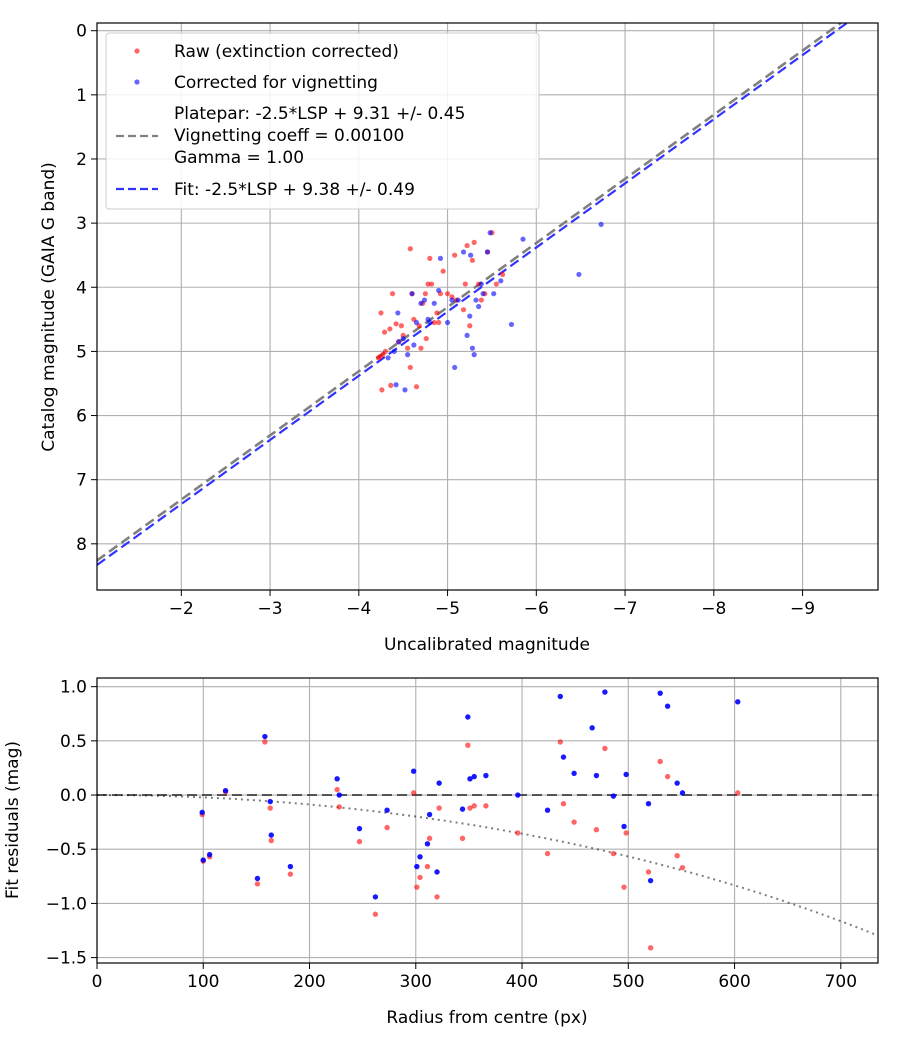  Describe the element at coordinates (734, 982) in the screenshot. I see `residuals-x-tick-label: 600` at that location.